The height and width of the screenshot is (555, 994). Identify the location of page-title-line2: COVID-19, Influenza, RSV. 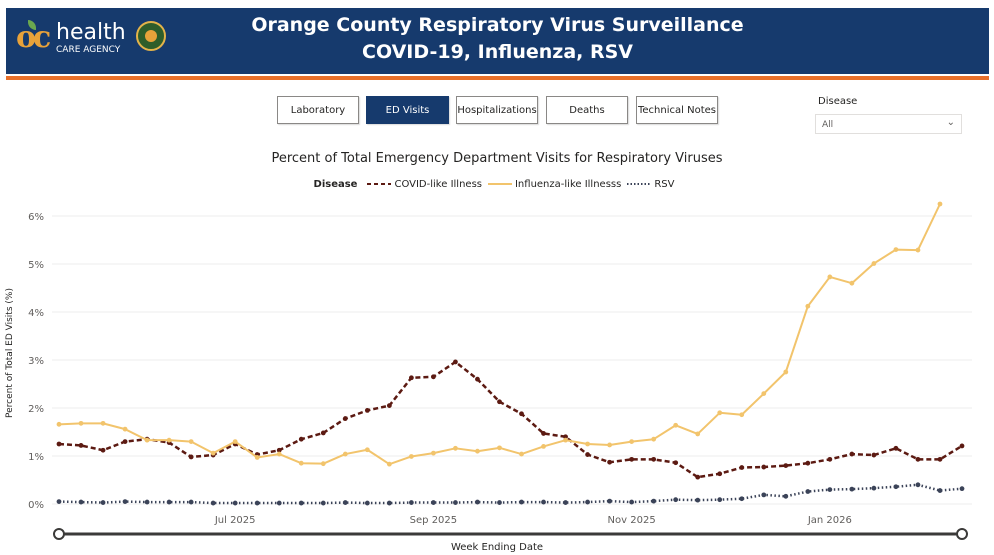
(497, 52).